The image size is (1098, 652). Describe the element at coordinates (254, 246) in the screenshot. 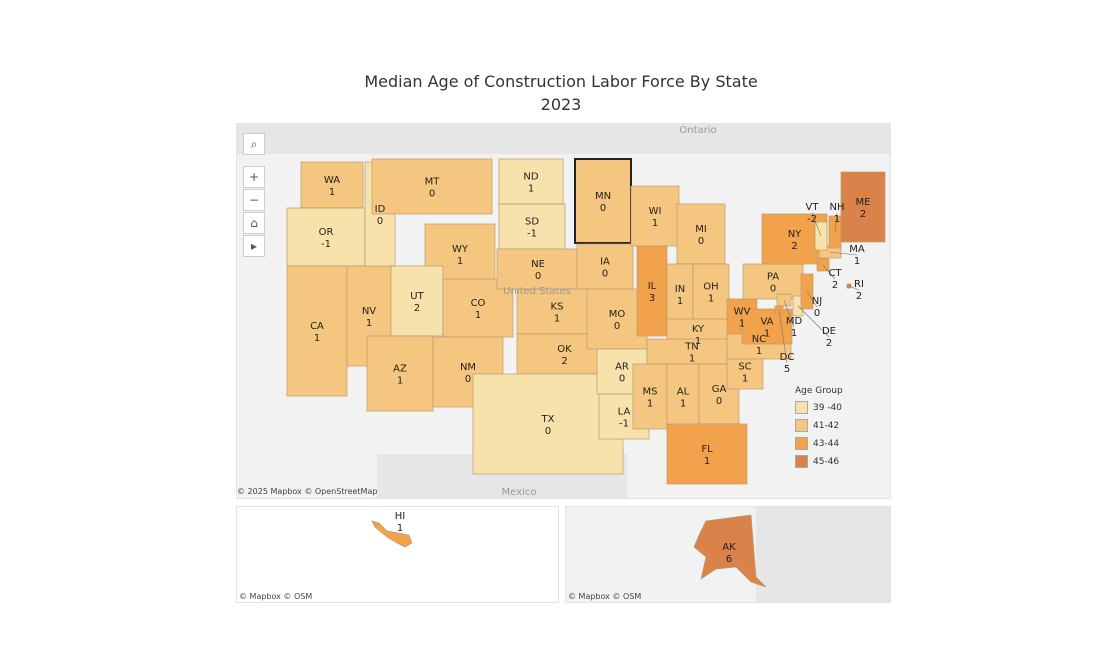

I see `play-icon: ▸` at that location.